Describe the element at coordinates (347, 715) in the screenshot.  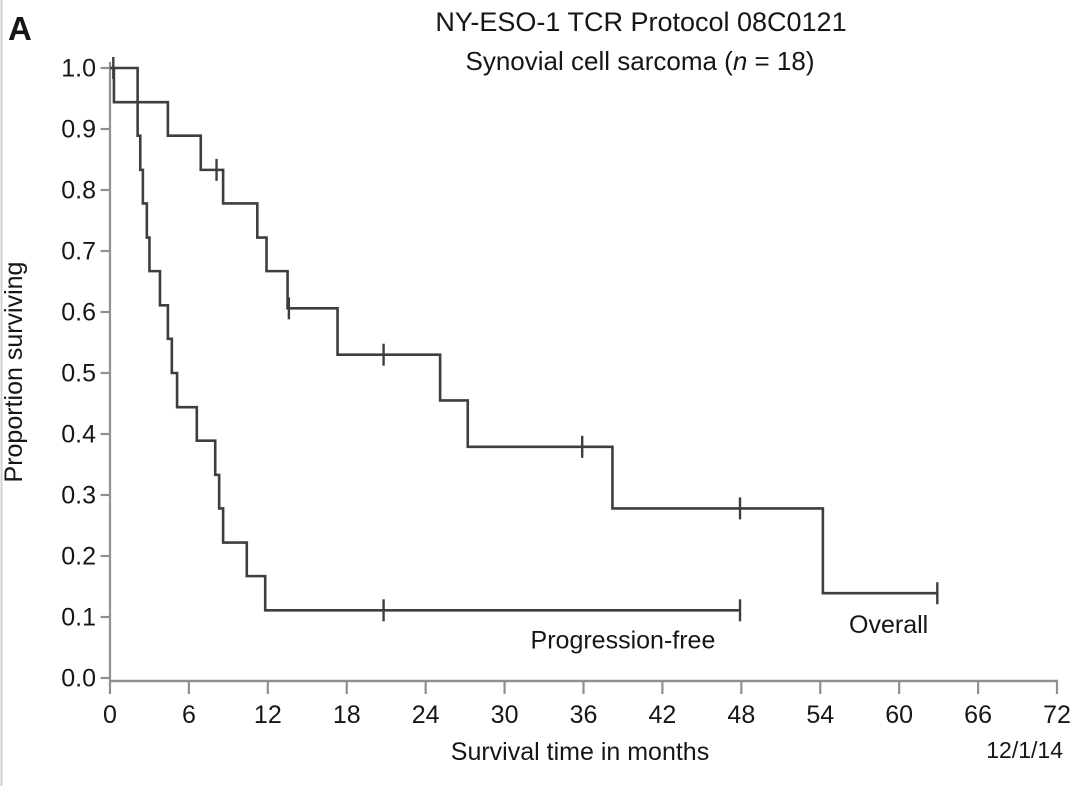
I see `x-tick-label: 18` at that location.